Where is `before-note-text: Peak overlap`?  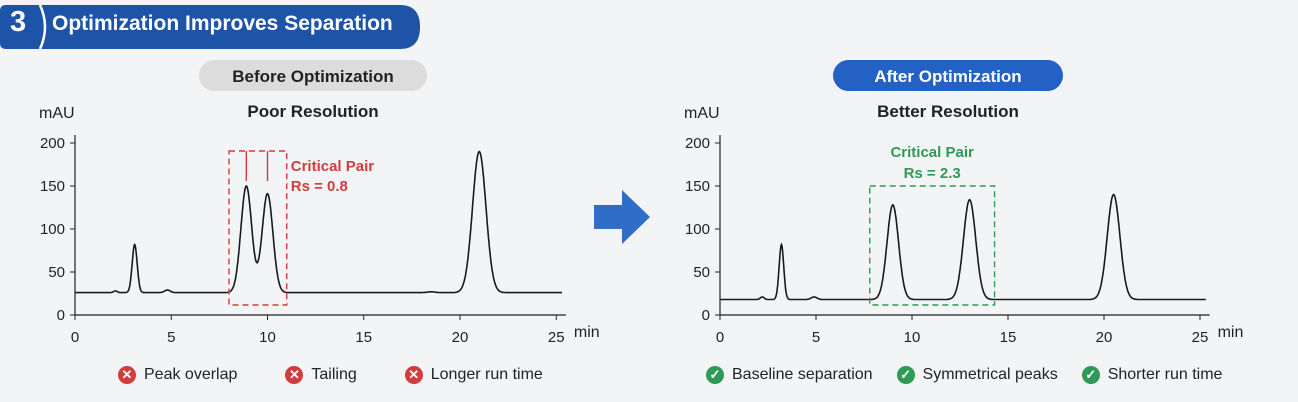
before-note-text: Peak overlap is located at coordinates (191, 374).